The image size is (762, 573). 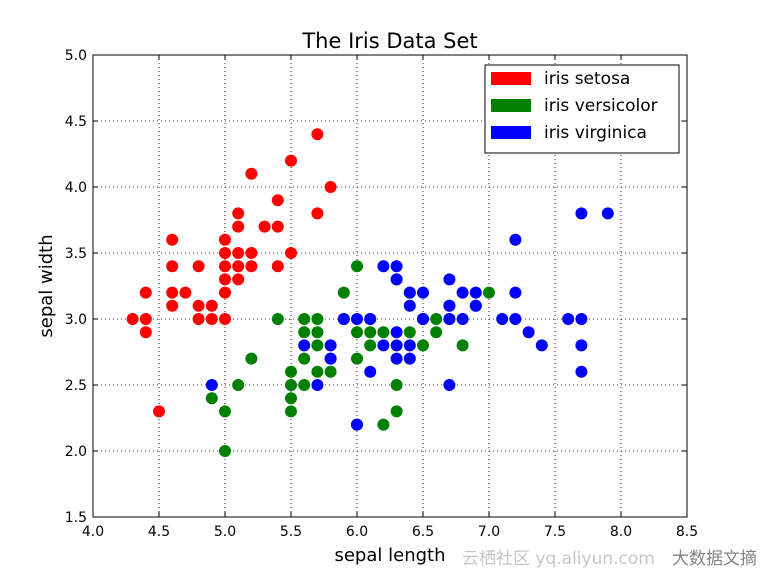 I want to click on y-tick-label: 2.5, so click(x=76, y=386).